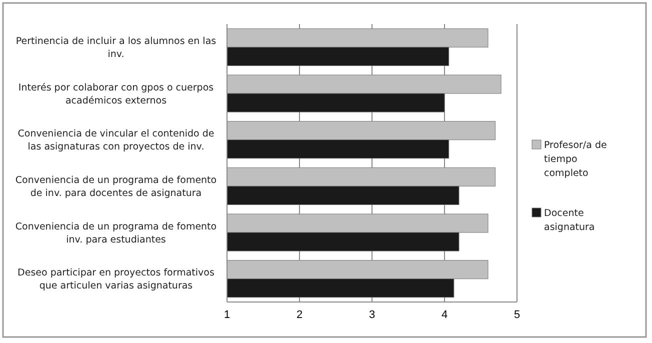 The height and width of the screenshot is (343, 652). What do you see at coordinates (116, 48) in the screenshot?
I see `y-tick-label: Pertinencia de incluir a los alumnos en las inv.` at bounding box center [116, 48].